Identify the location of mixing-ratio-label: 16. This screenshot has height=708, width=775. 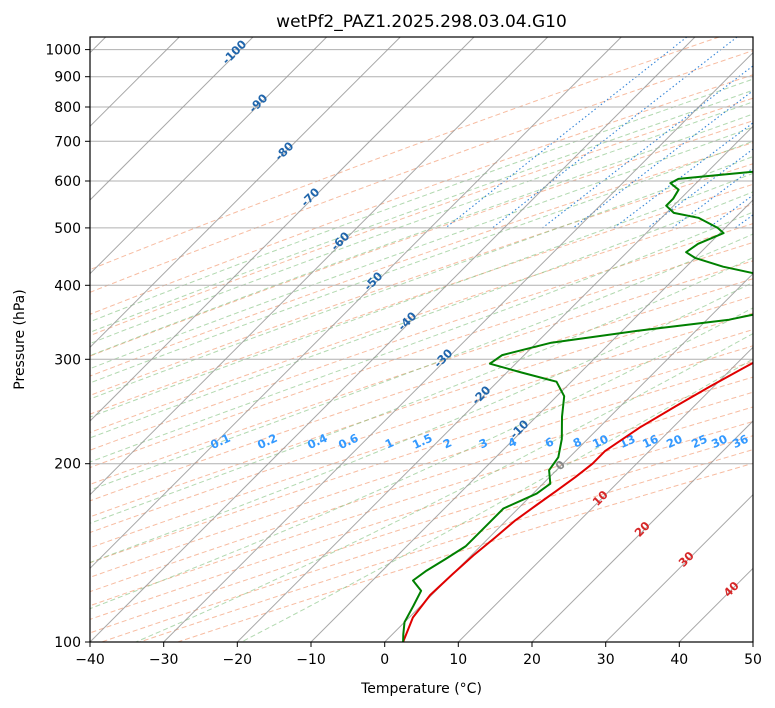
(650, 441).